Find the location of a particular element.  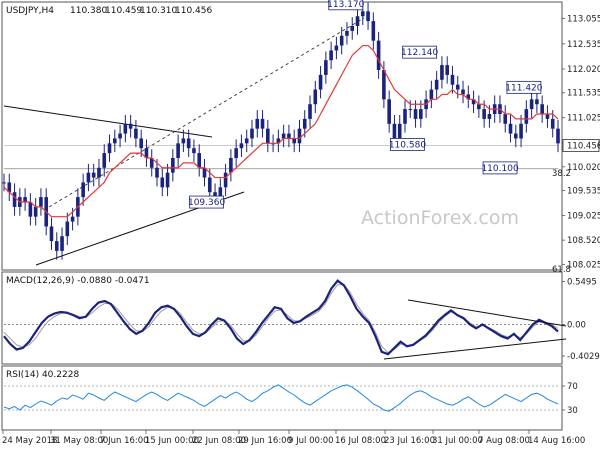

price-annotation-label: 110.580 is located at coordinates (407, 145).